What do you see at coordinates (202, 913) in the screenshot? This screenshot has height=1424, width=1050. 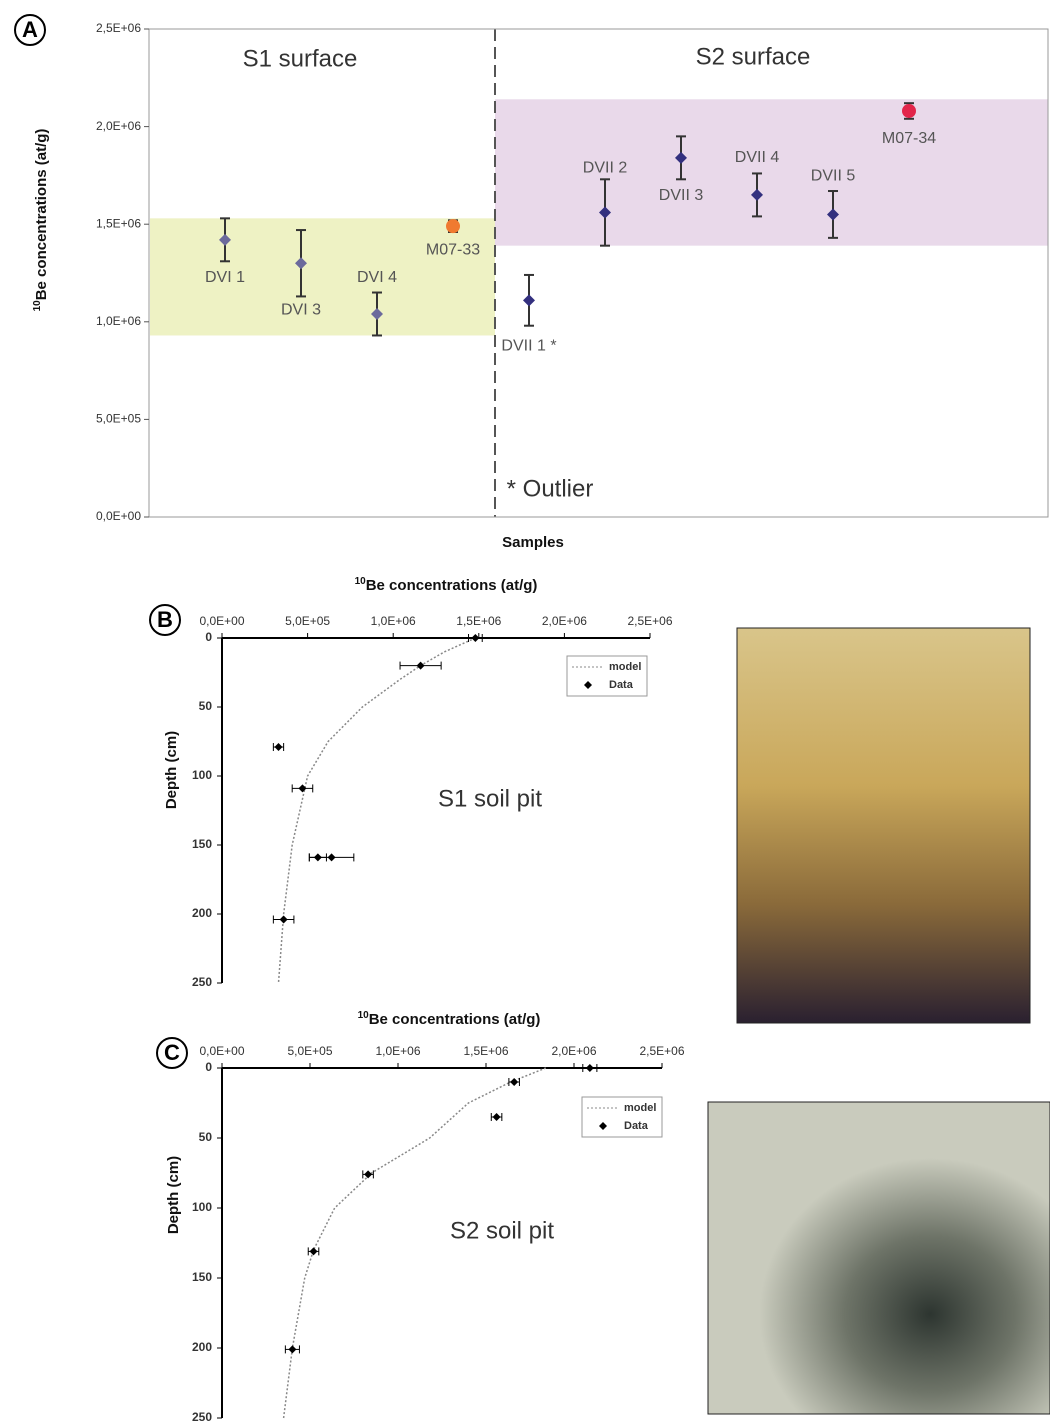 I see `y-tick-label: 200` at bounding box center [202, 913].